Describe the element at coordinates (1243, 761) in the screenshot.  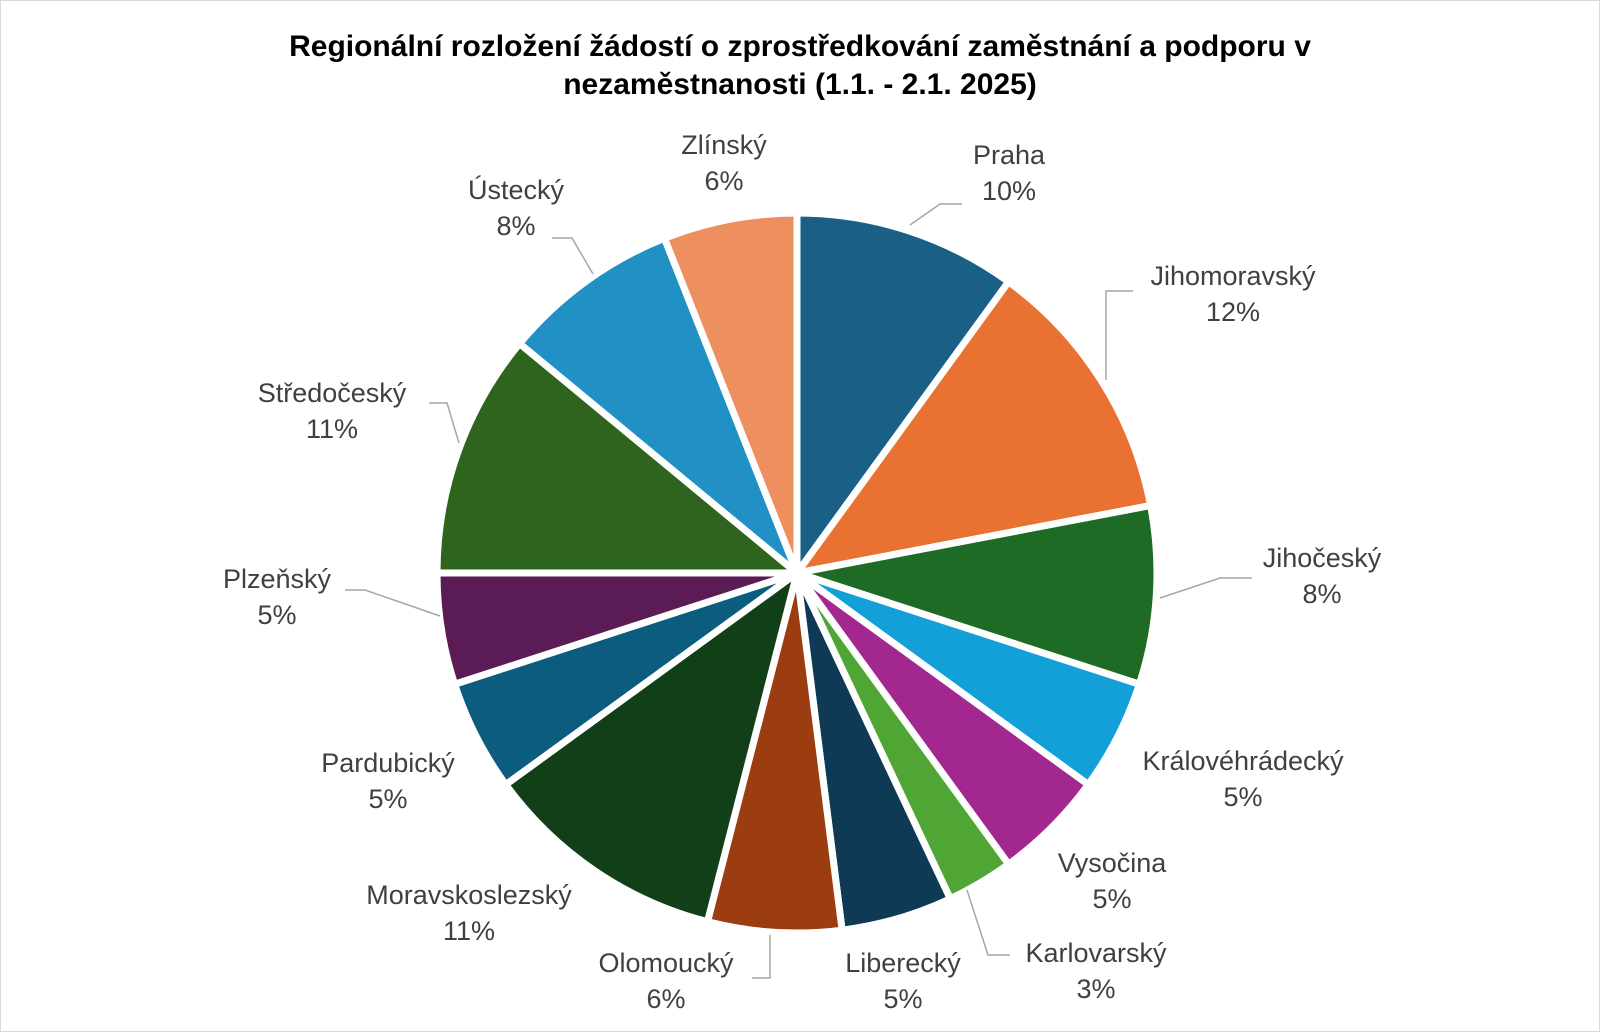
I see `slice-label-name-4: Královéhrádecký` at that location.